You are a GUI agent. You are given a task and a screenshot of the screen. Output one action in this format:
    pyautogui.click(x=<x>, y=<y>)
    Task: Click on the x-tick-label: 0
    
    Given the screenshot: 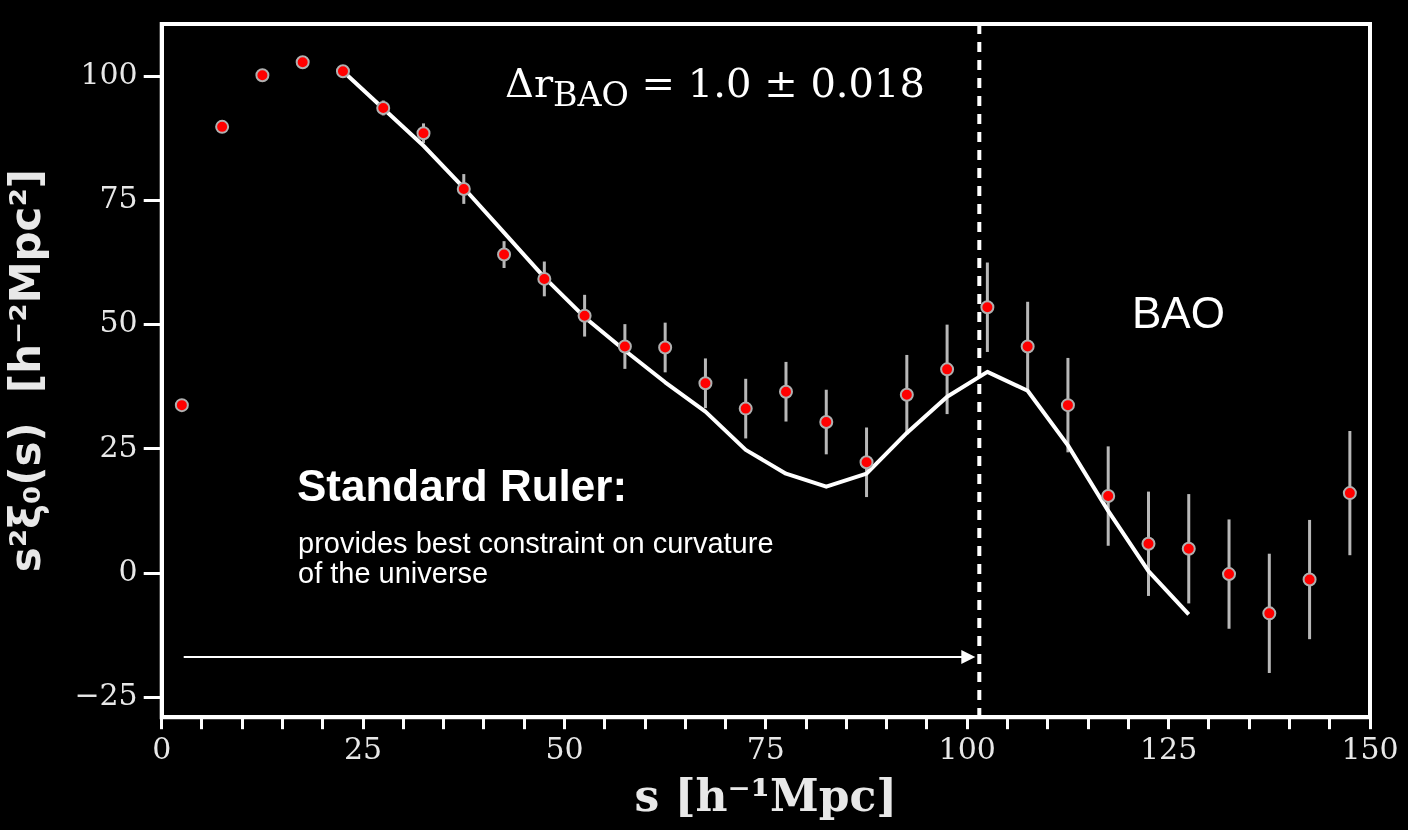 What is the action you would take?
    pyautogui.click(x=162, y=748)
    